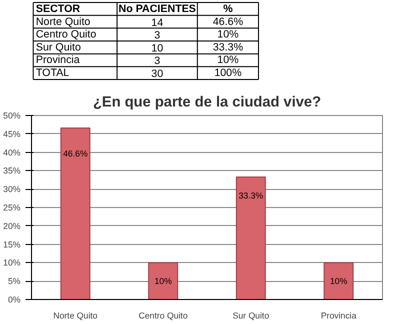 This screenshot has height=324, width=402. I want to click on y-tick-label: 50%, so click(12, 115).